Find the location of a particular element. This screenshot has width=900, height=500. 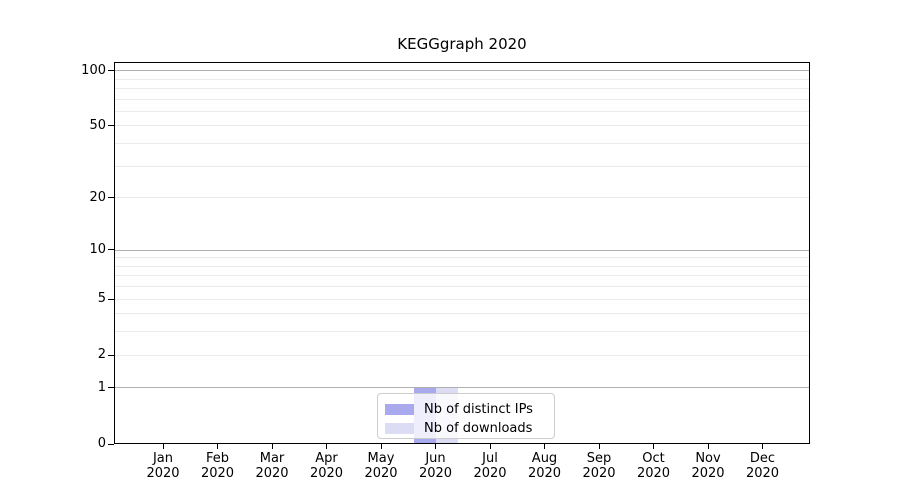

x-tick-label: Oct 2020 is located at coordinates (654, 466).